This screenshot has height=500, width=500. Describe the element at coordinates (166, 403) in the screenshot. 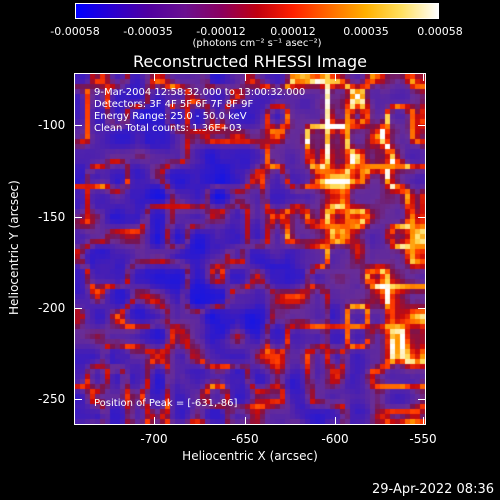

I see `peak-position-text: Position of Peak = [-631,-86]` at that location.